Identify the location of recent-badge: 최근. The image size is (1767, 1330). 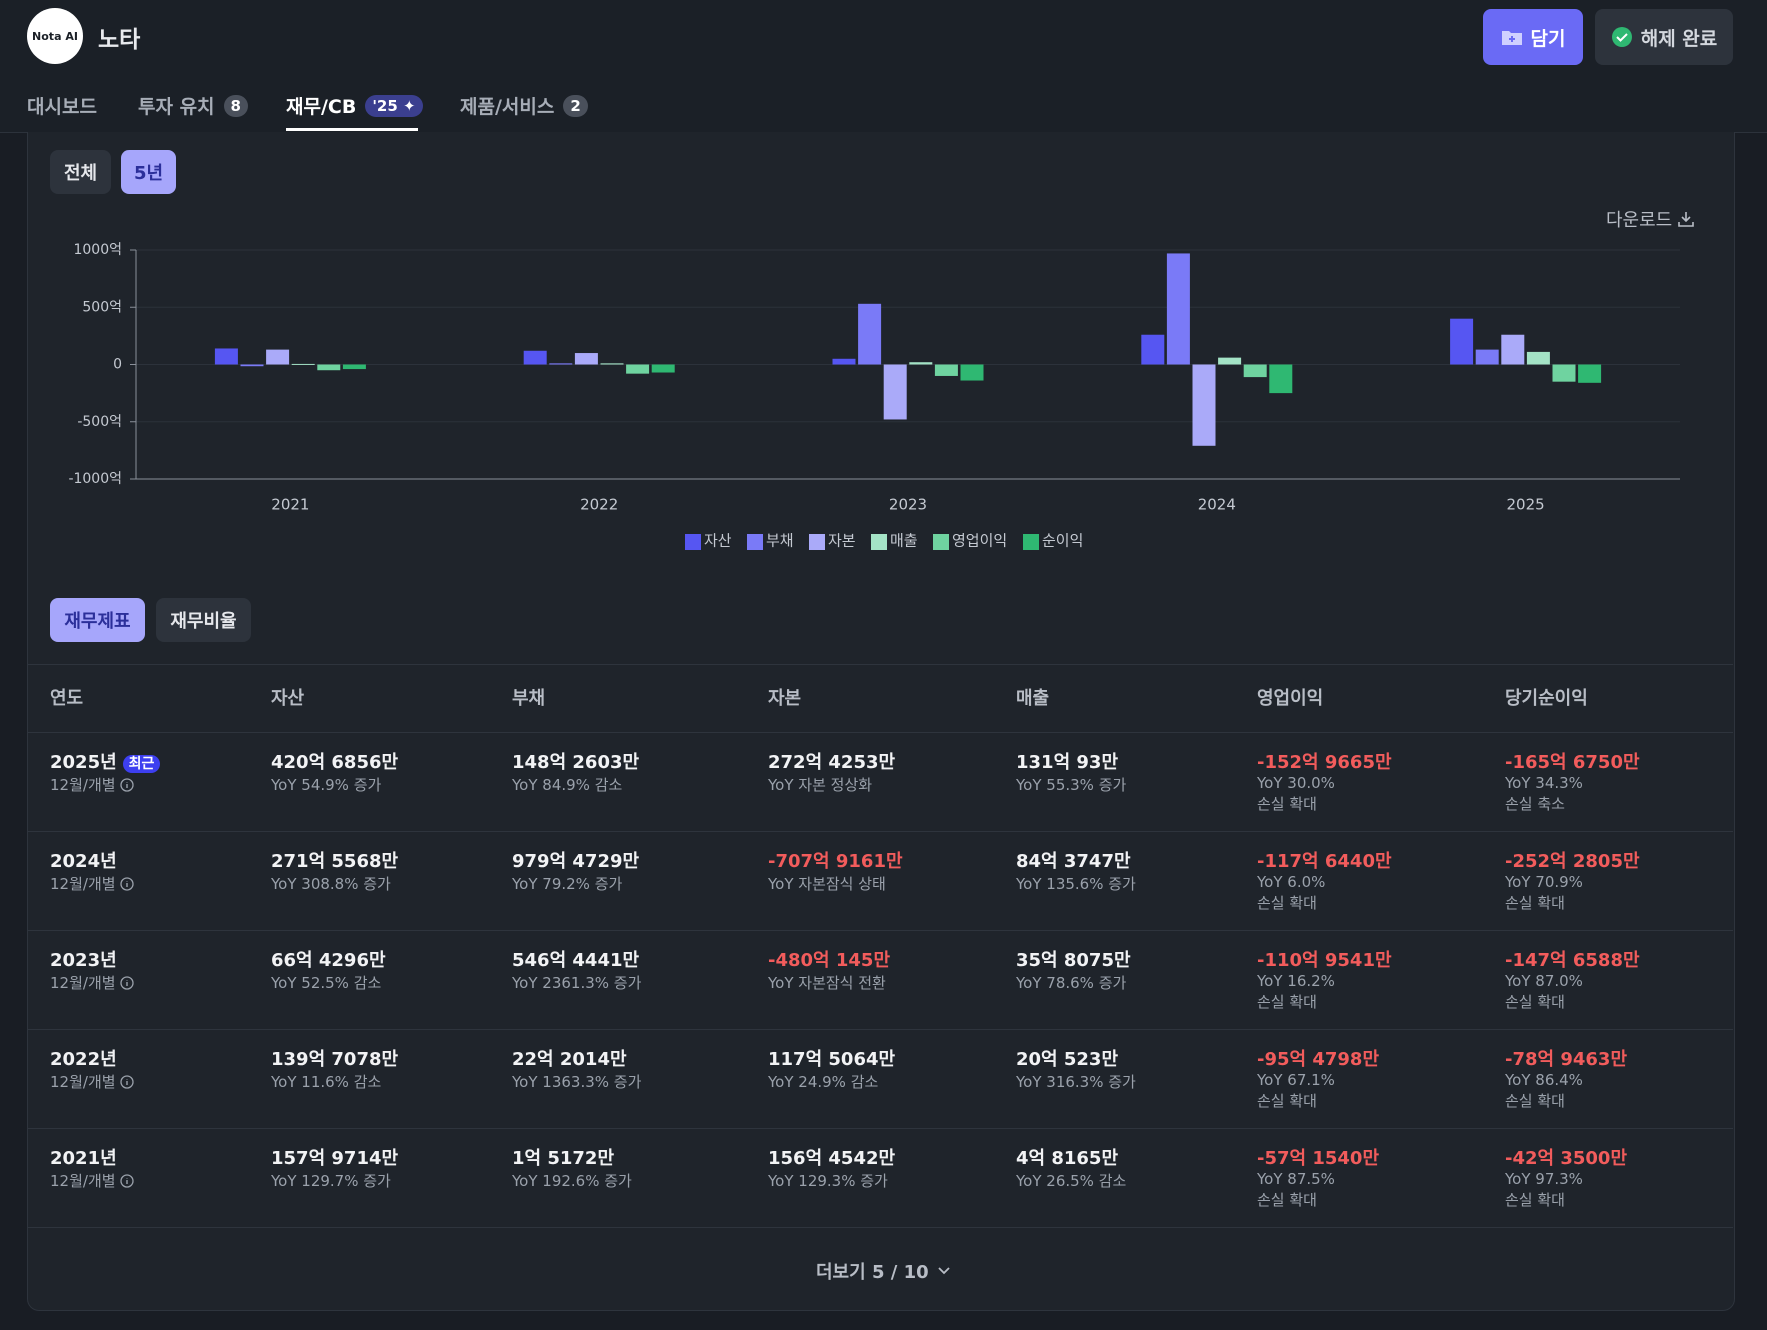
(141, 764).